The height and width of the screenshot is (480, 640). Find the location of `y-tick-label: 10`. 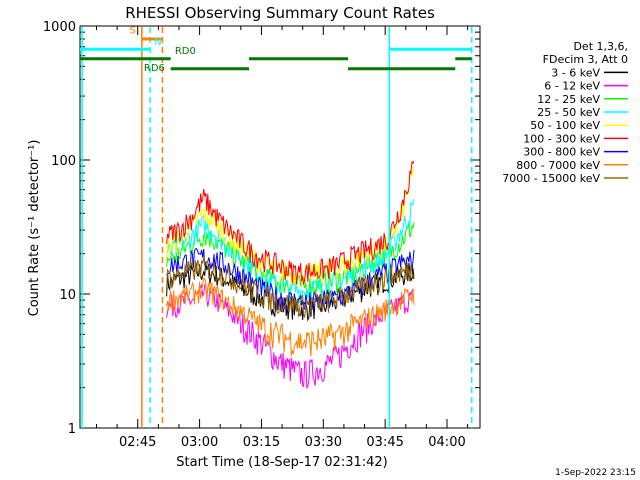

y-tick-label: 10 is located at coordinates (67, 295).